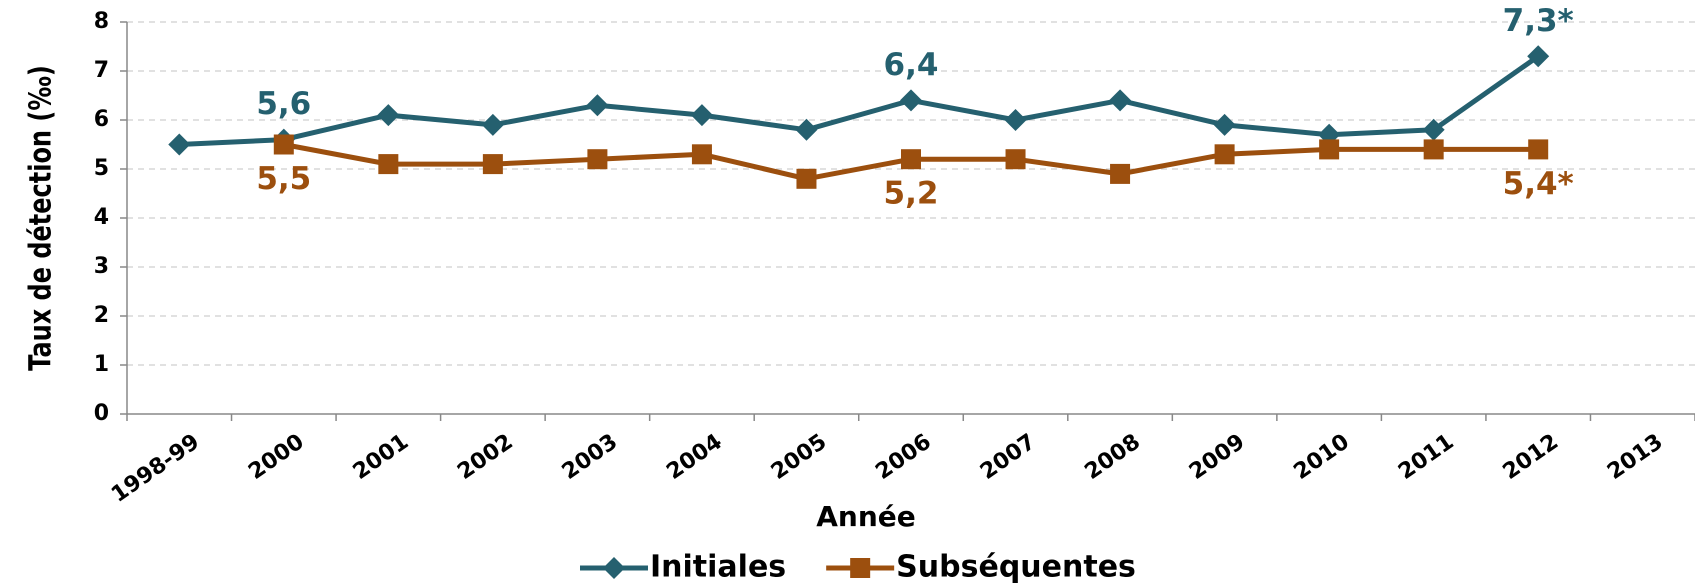 This screenshot has width=1695, height=586. I want to click on y-tick-label: 2, so click(101, 315).